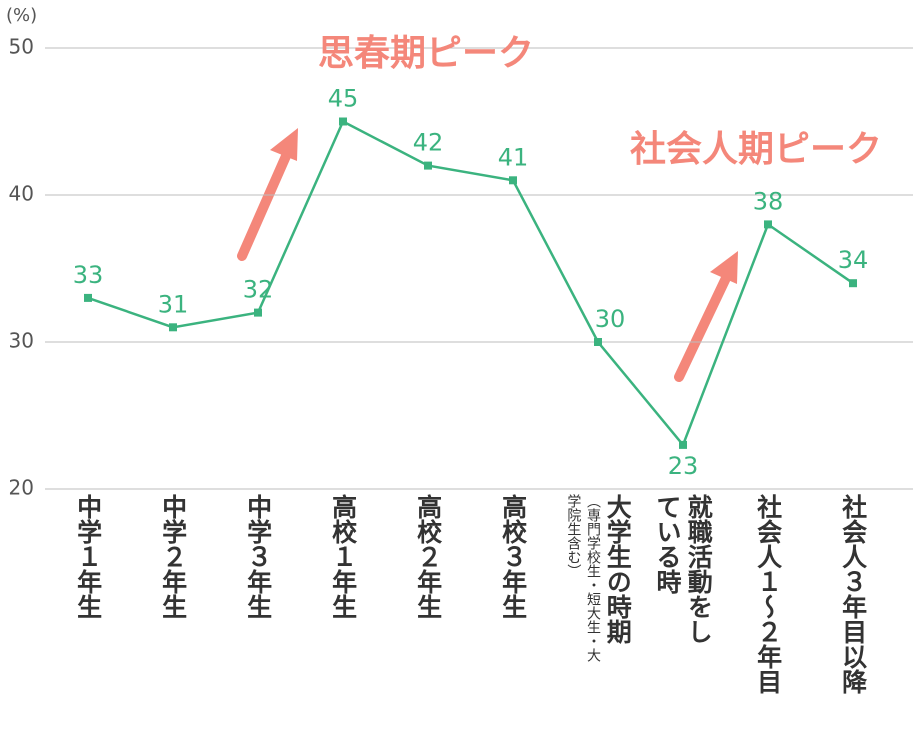  What do you see at coordinates (173, 304) in the screenshot?
I see `data-label: 31` at bounding box center [173, 304].